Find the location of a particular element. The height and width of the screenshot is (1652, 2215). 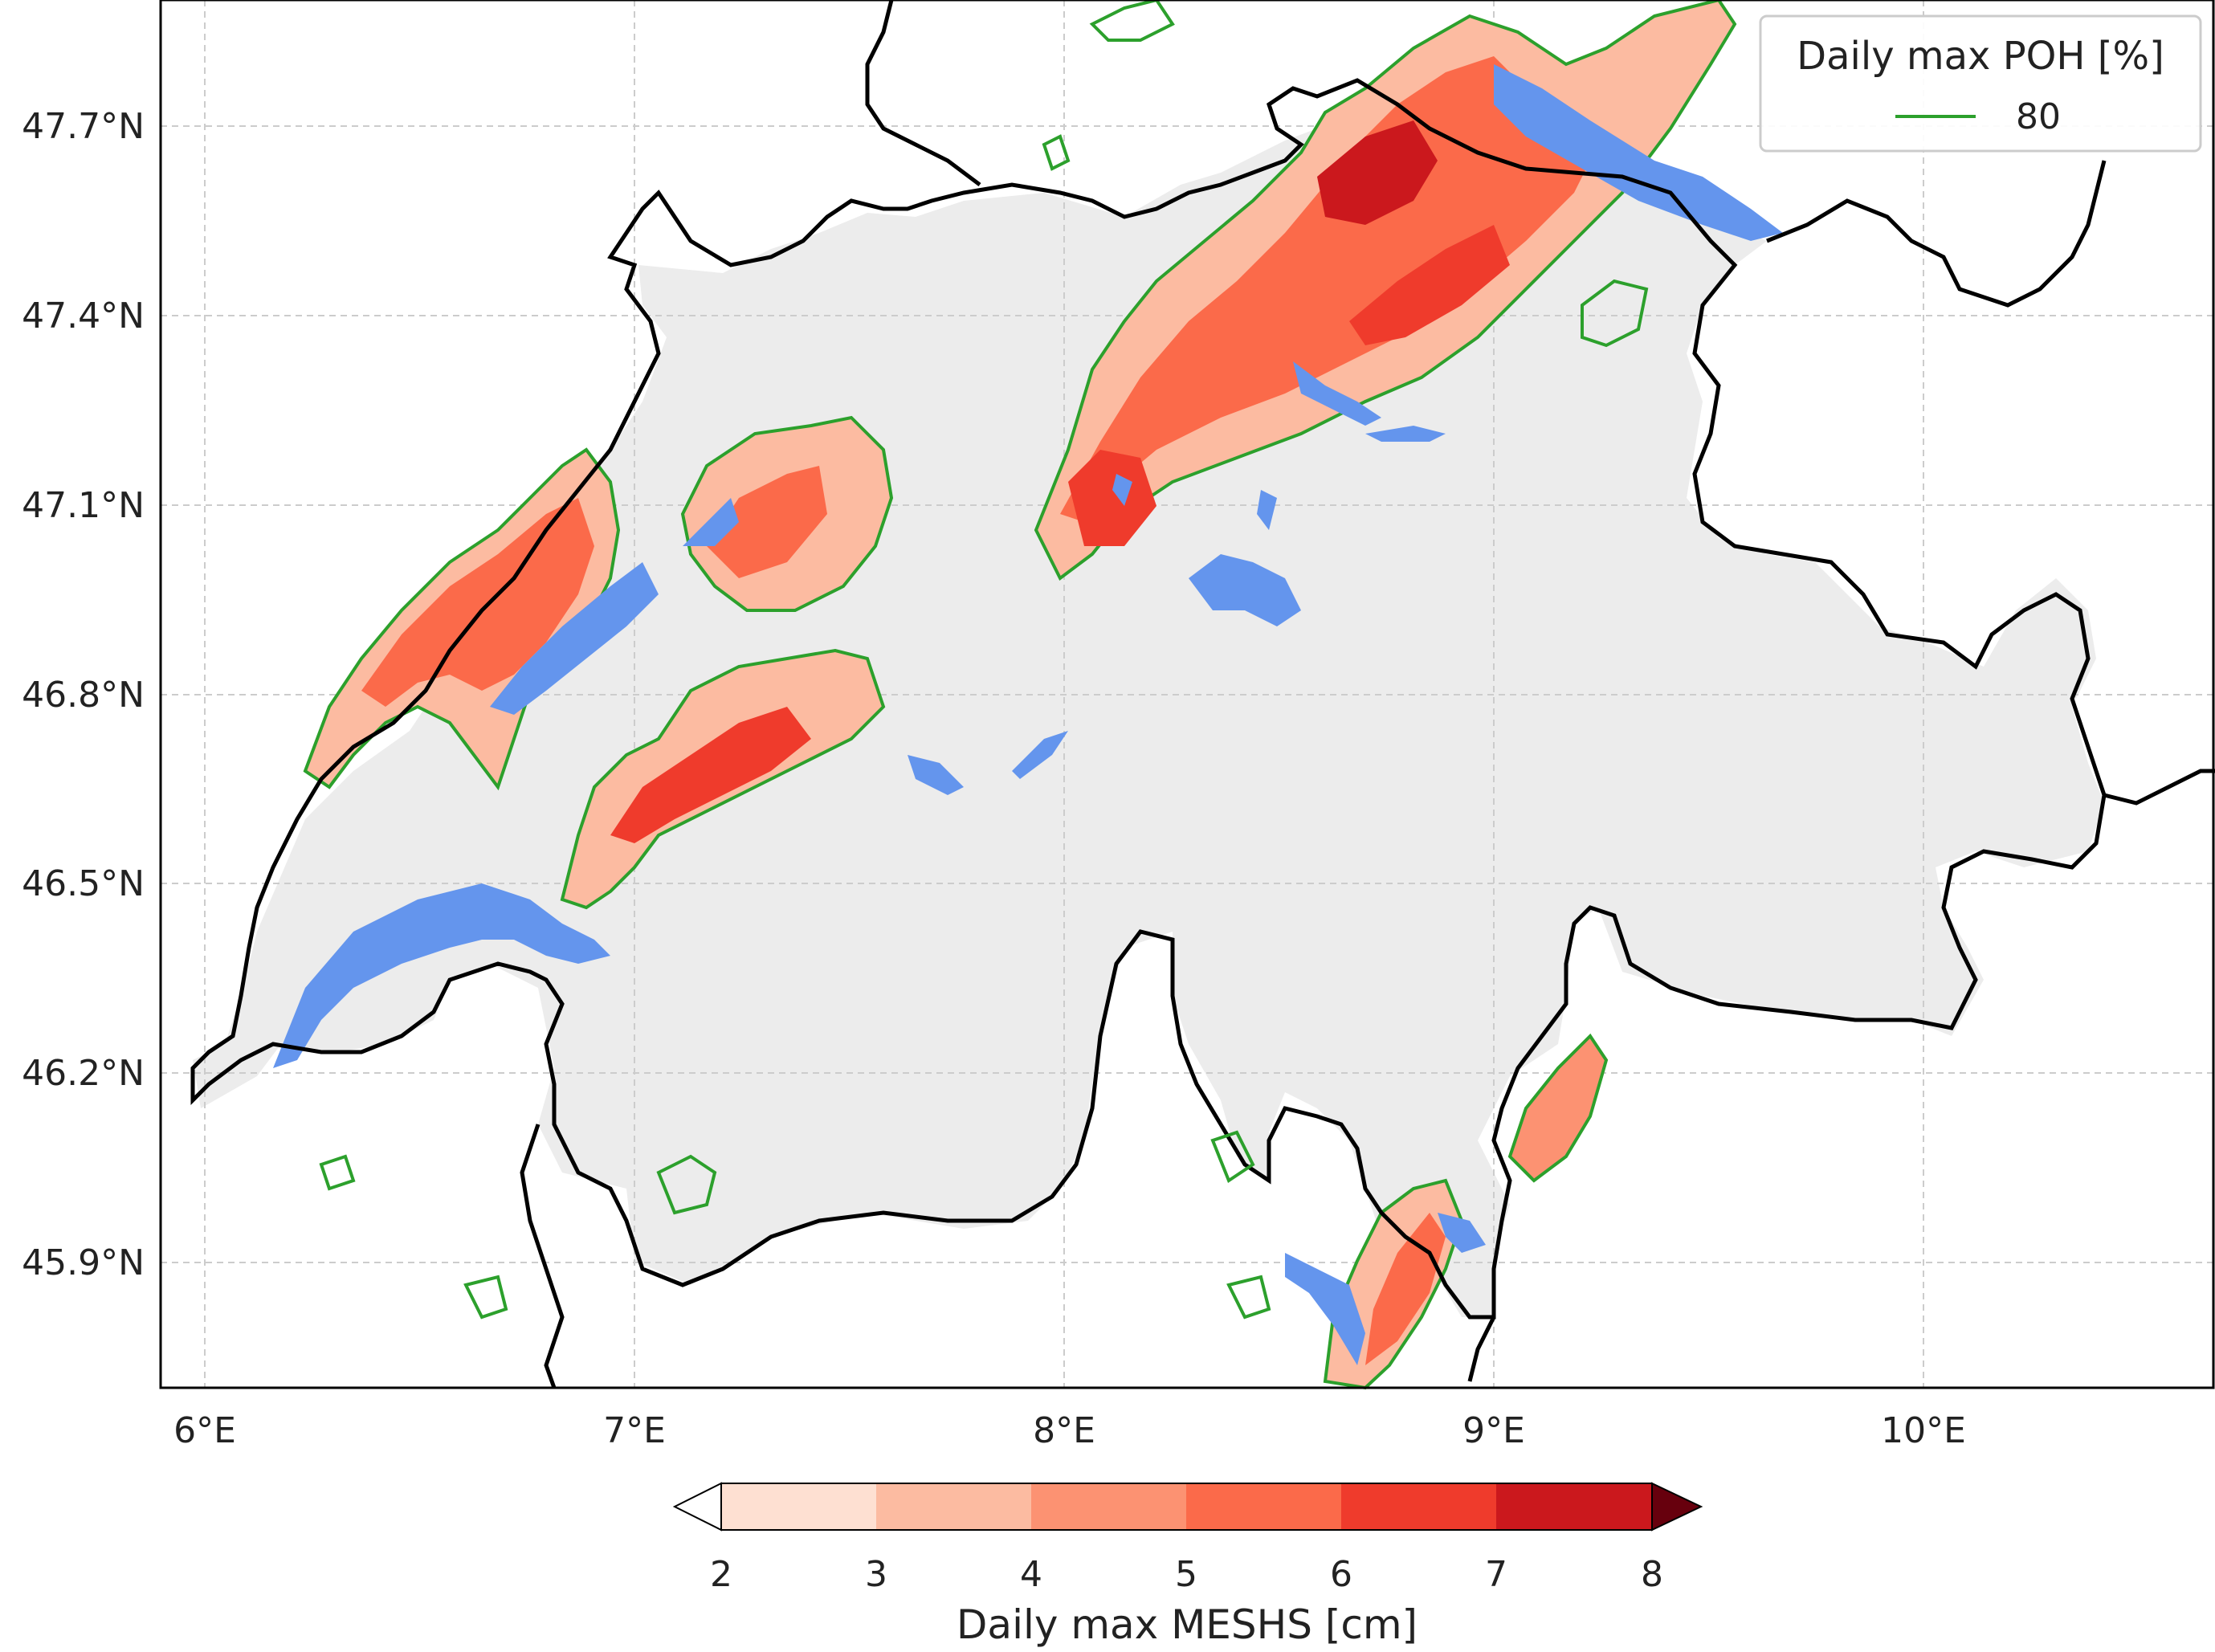

lake-geneva is located at coordinates (441, 975).